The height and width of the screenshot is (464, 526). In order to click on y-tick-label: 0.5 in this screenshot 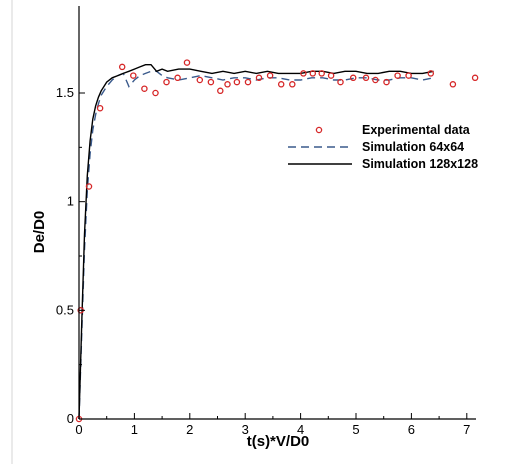, I will do `click(65, 309)`.